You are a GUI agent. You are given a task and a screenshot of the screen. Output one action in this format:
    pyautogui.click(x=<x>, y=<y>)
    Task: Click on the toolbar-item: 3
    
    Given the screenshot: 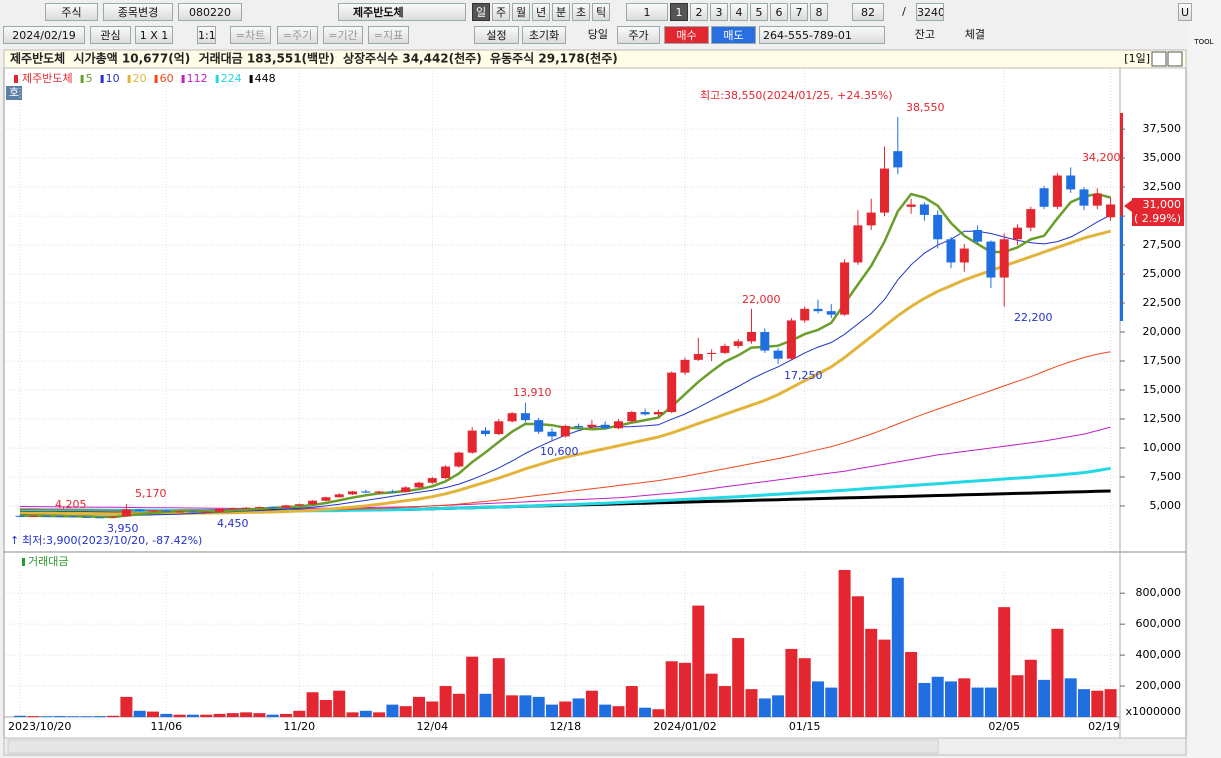 What is the action you would take?
    pyautogui.click(x=719, y=12)
    